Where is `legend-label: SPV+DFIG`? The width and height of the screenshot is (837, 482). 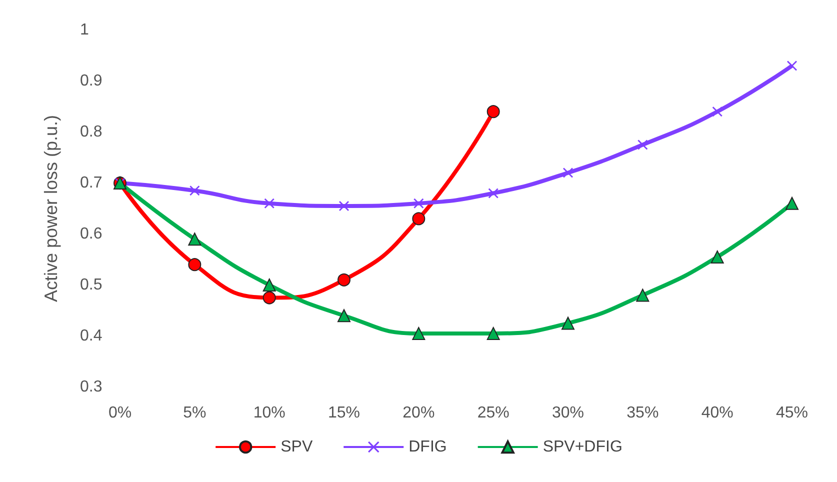
legend-label: SPV+DFIG is located at coordinates (582, 447).